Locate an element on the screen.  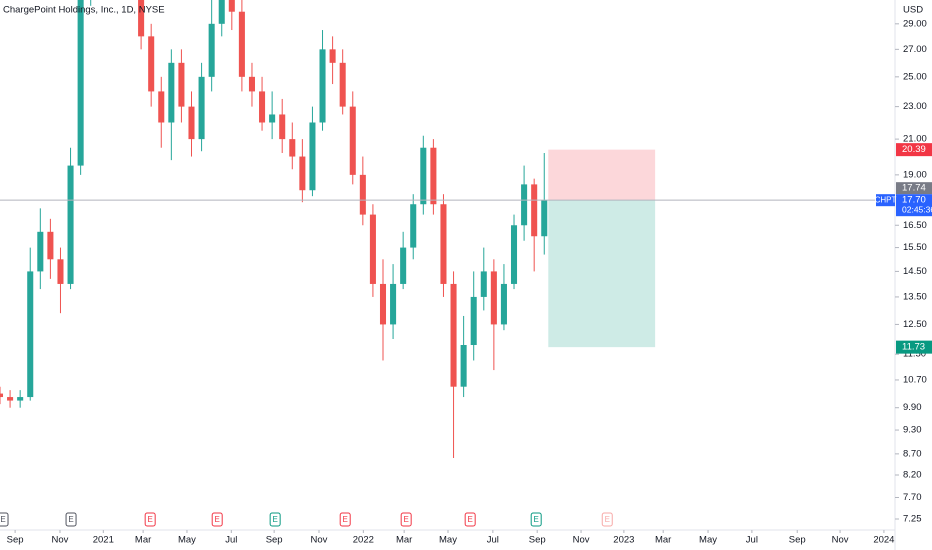
countdown-label: 02:45:36 is located at coordinates (917, 209).